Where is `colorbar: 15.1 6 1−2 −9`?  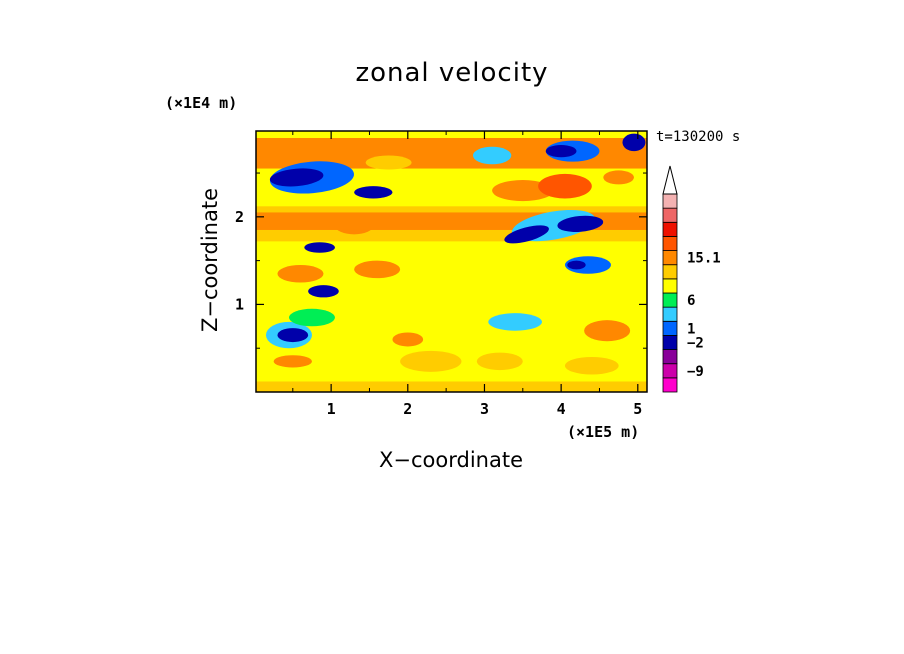
colorbar: 15.1 6 1−2 −9 is located at coordinates (691, 279).